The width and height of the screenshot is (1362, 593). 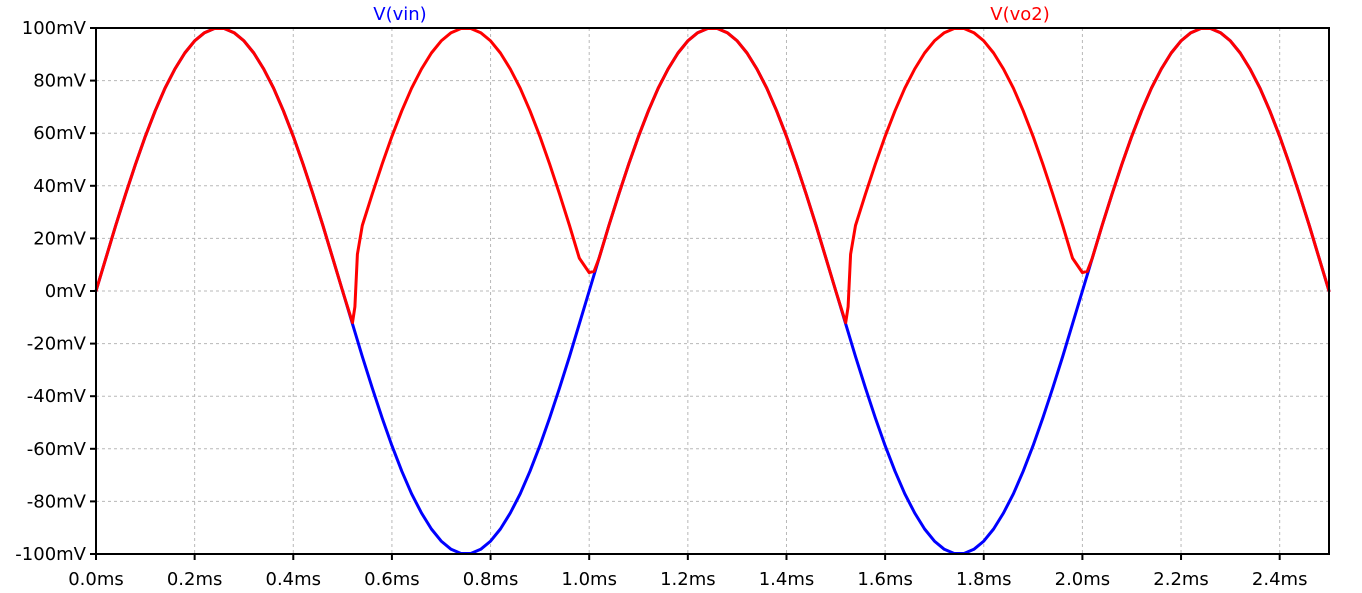 What do you see at coordinates (59, 238) in the screenshot?
I see `y-tick-label: 20mV` at bounding box center [59, 238].